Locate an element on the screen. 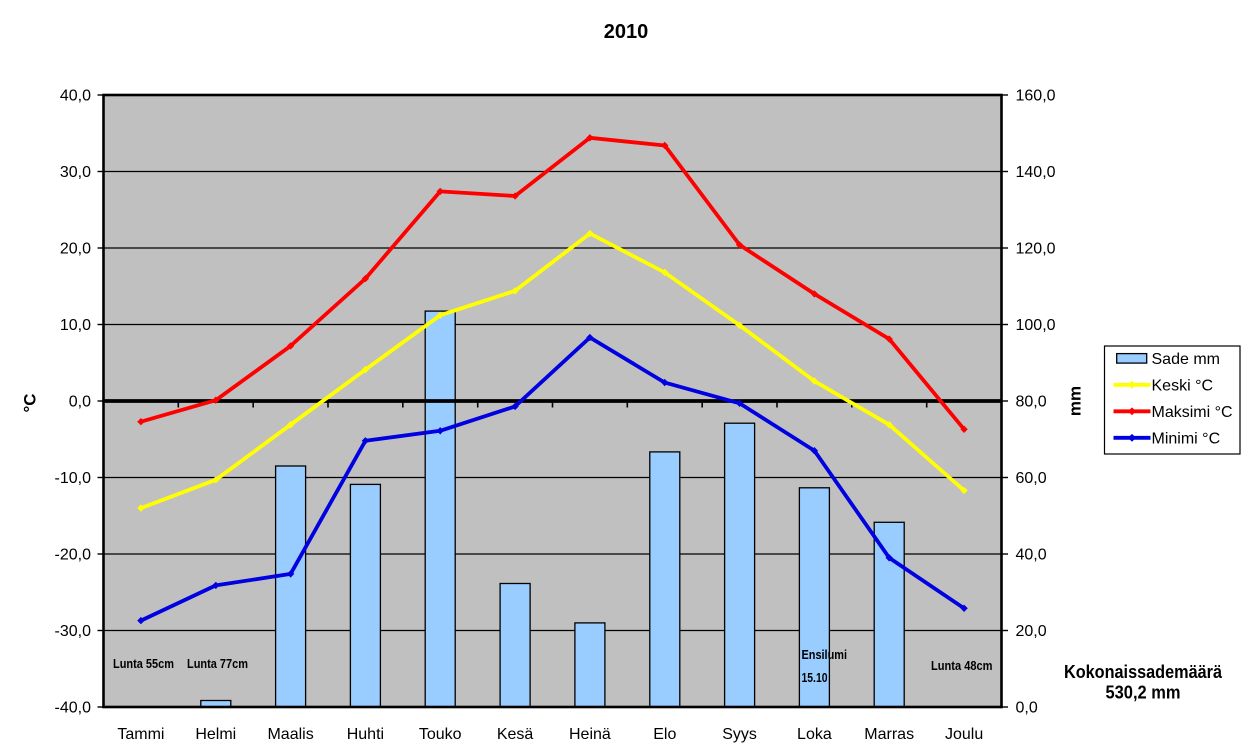  svg-text: 2010 is located at coordinates (626, 32).